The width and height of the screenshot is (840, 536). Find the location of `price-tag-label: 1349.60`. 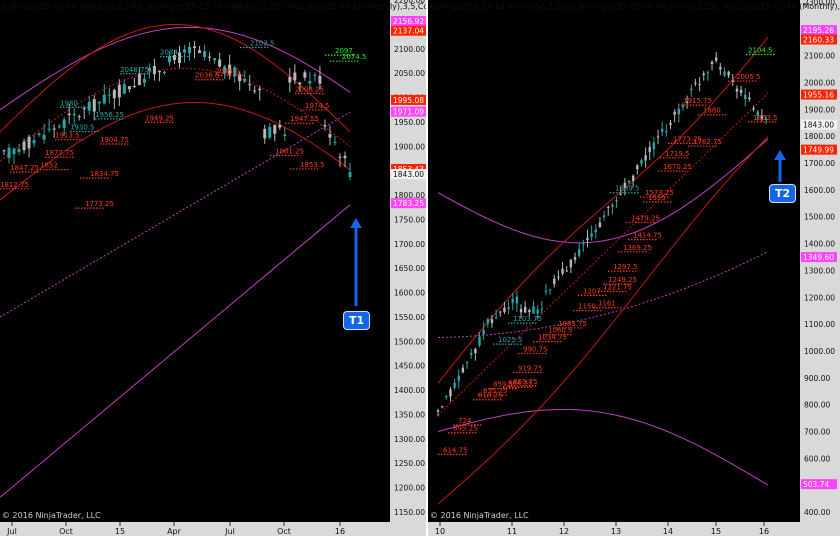

price-tag-label: 1349.60 is located at coordinates (818, 257).